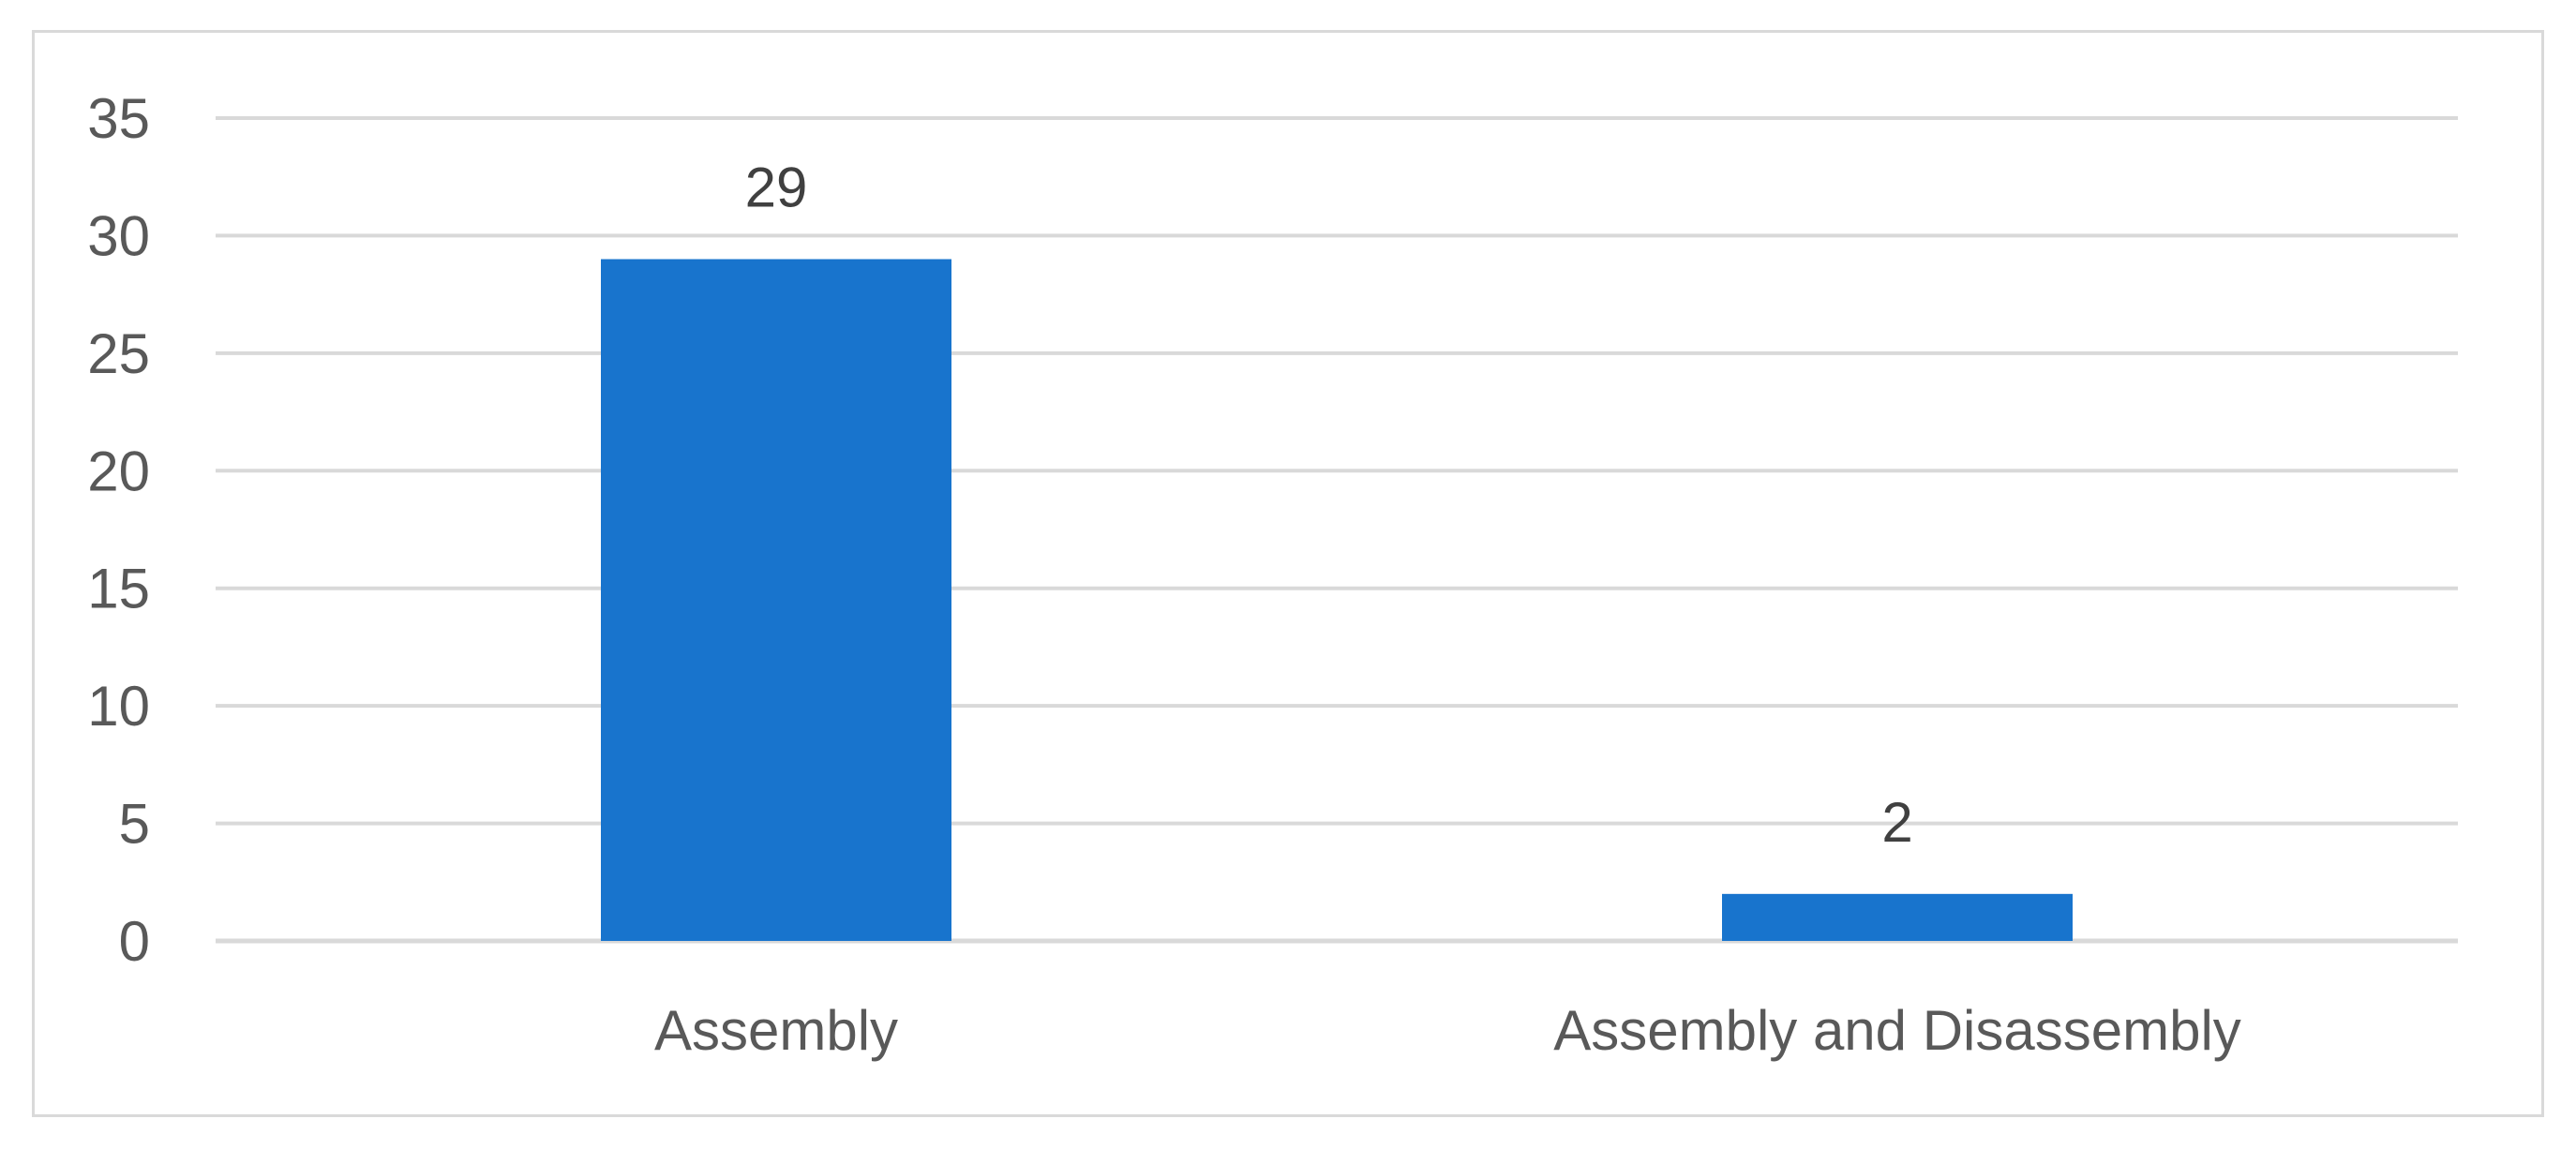  I want to click on x-axis-categories: Assembly Assembly and Disassembly, so click(1448, 1030).